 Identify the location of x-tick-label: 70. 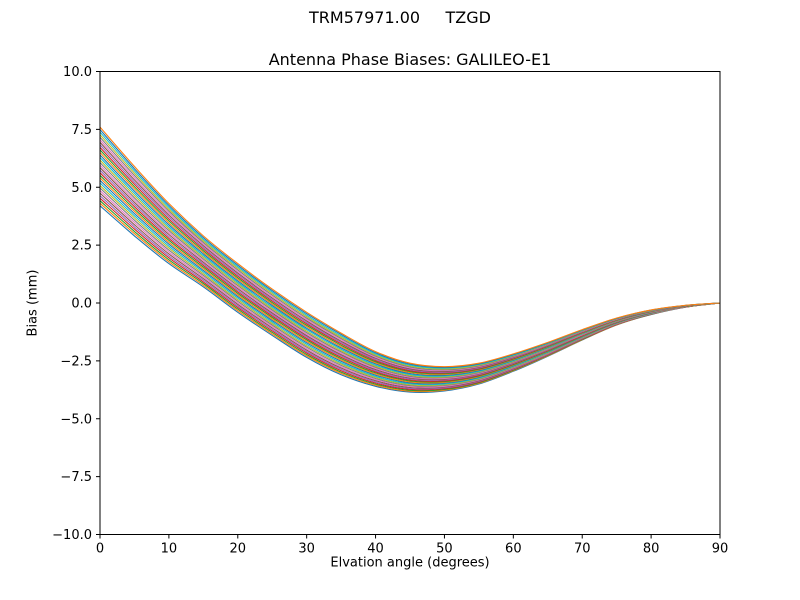
(582, 549).